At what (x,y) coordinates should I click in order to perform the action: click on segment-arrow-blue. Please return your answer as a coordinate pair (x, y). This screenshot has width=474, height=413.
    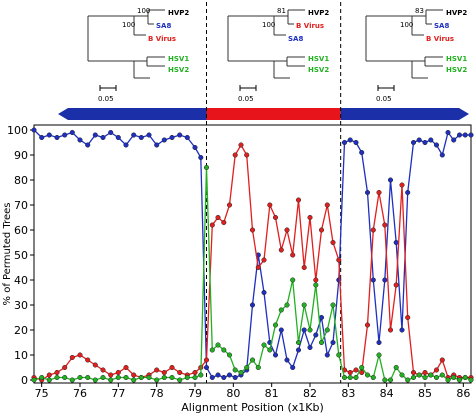
    Looking at the image, I should click on (404, 114).